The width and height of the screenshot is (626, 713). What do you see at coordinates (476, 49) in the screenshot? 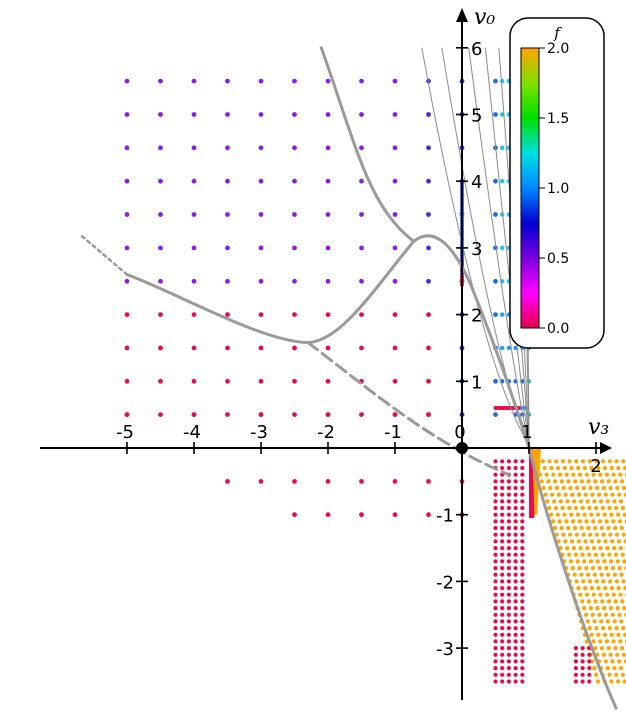
I see `y-tick-label: 6` at bounding box center [476, 49].